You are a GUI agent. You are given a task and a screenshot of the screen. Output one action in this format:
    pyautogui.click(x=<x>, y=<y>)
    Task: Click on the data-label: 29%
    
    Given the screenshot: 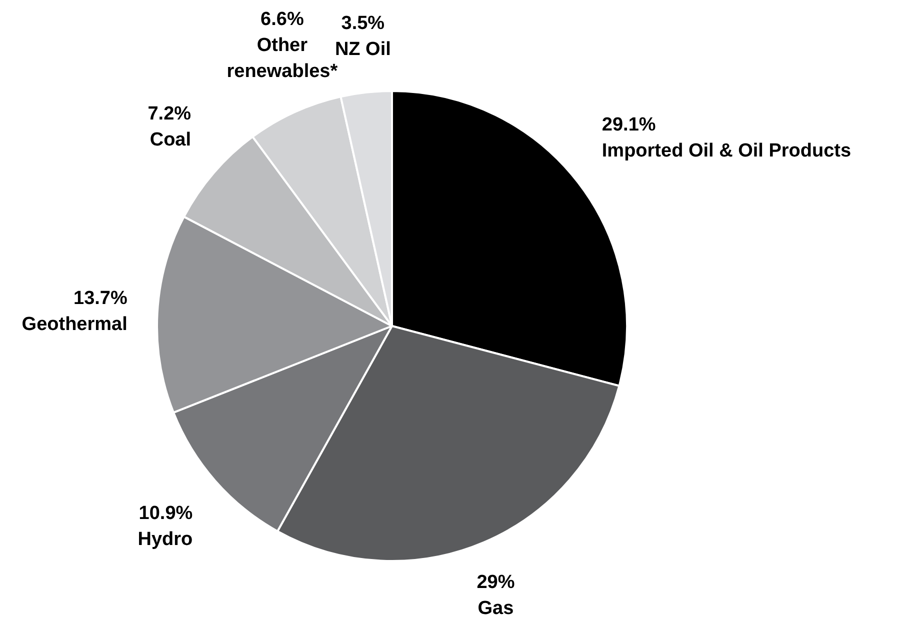 What is the action you would take?
    pyautogui.click(x=495, y=583)
    